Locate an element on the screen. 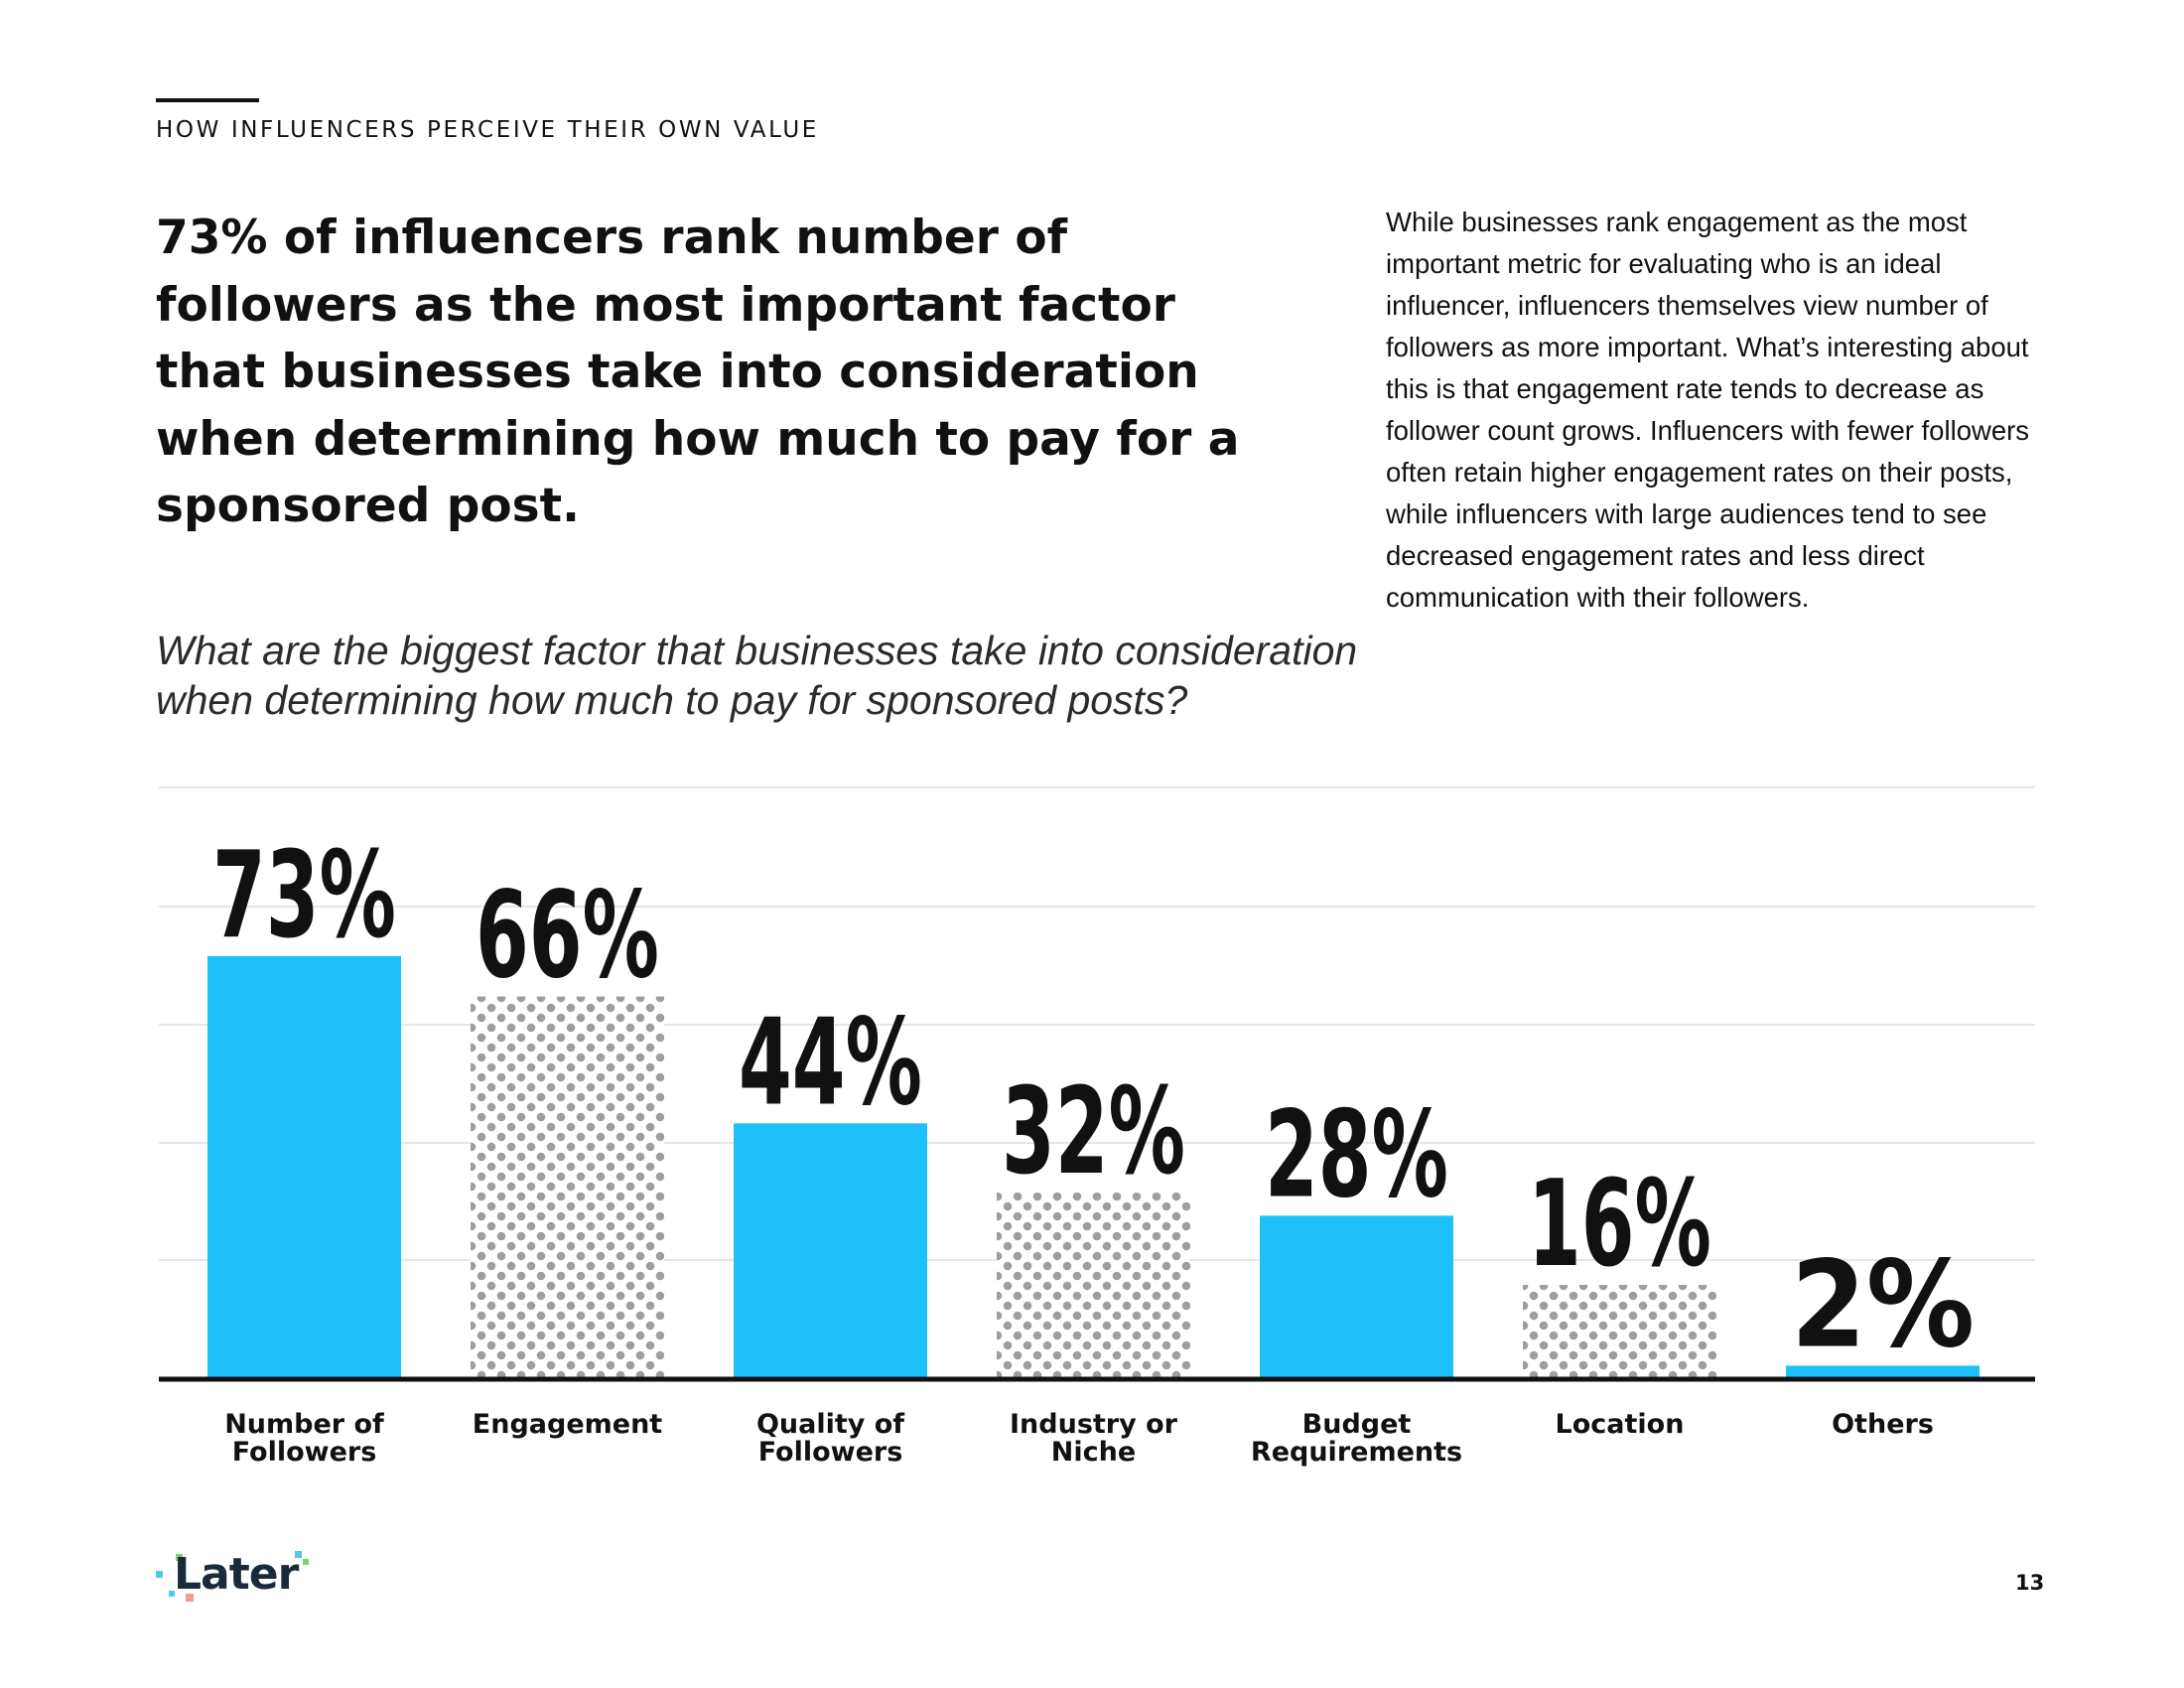 This screenshot has height=1688, width=2184. category-label-5-line-2: Requirements is located at coordinates (1356, 1452).